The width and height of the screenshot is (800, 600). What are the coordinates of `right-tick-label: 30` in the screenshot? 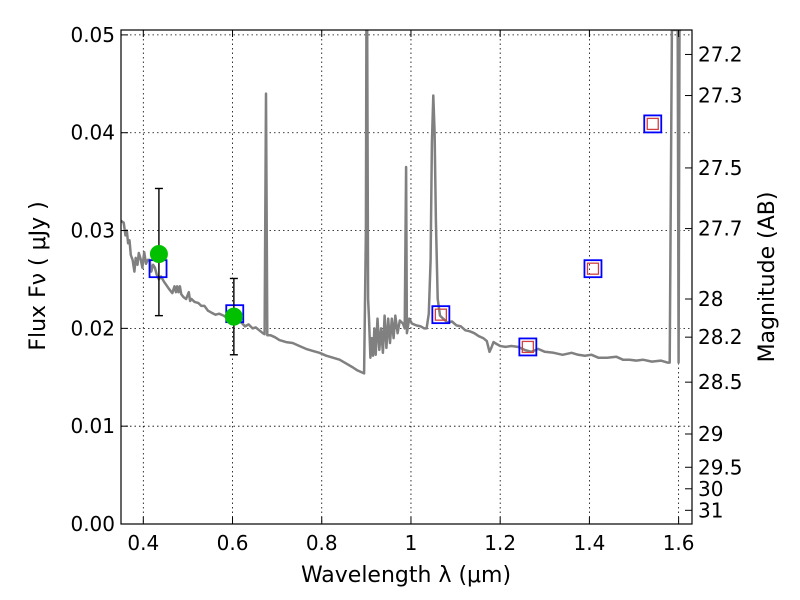 It's located at (710, 489).